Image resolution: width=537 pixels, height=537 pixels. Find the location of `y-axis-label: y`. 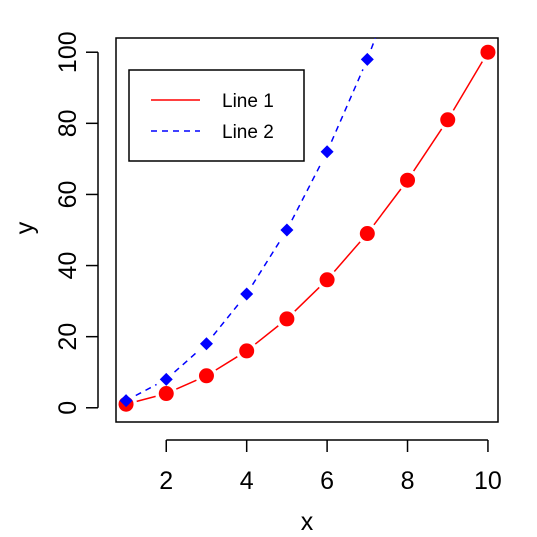

y-axis-label: y is located at coordinates (25, 227).